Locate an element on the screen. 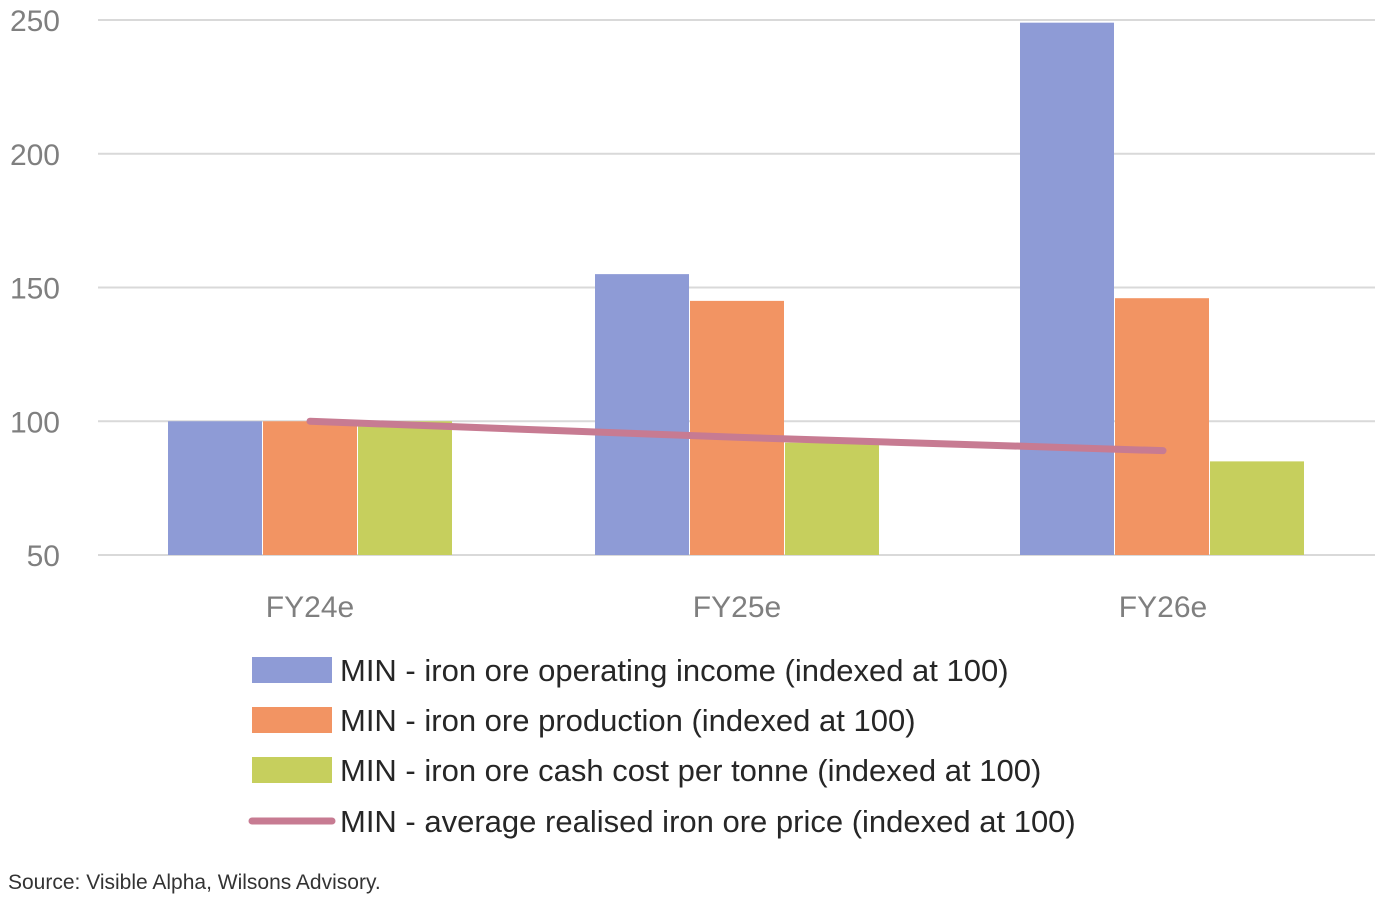 Image resolution: width=1379 pixels, height=924 pixels. x-category-label: FY25e is located at coordinates (737, 607).